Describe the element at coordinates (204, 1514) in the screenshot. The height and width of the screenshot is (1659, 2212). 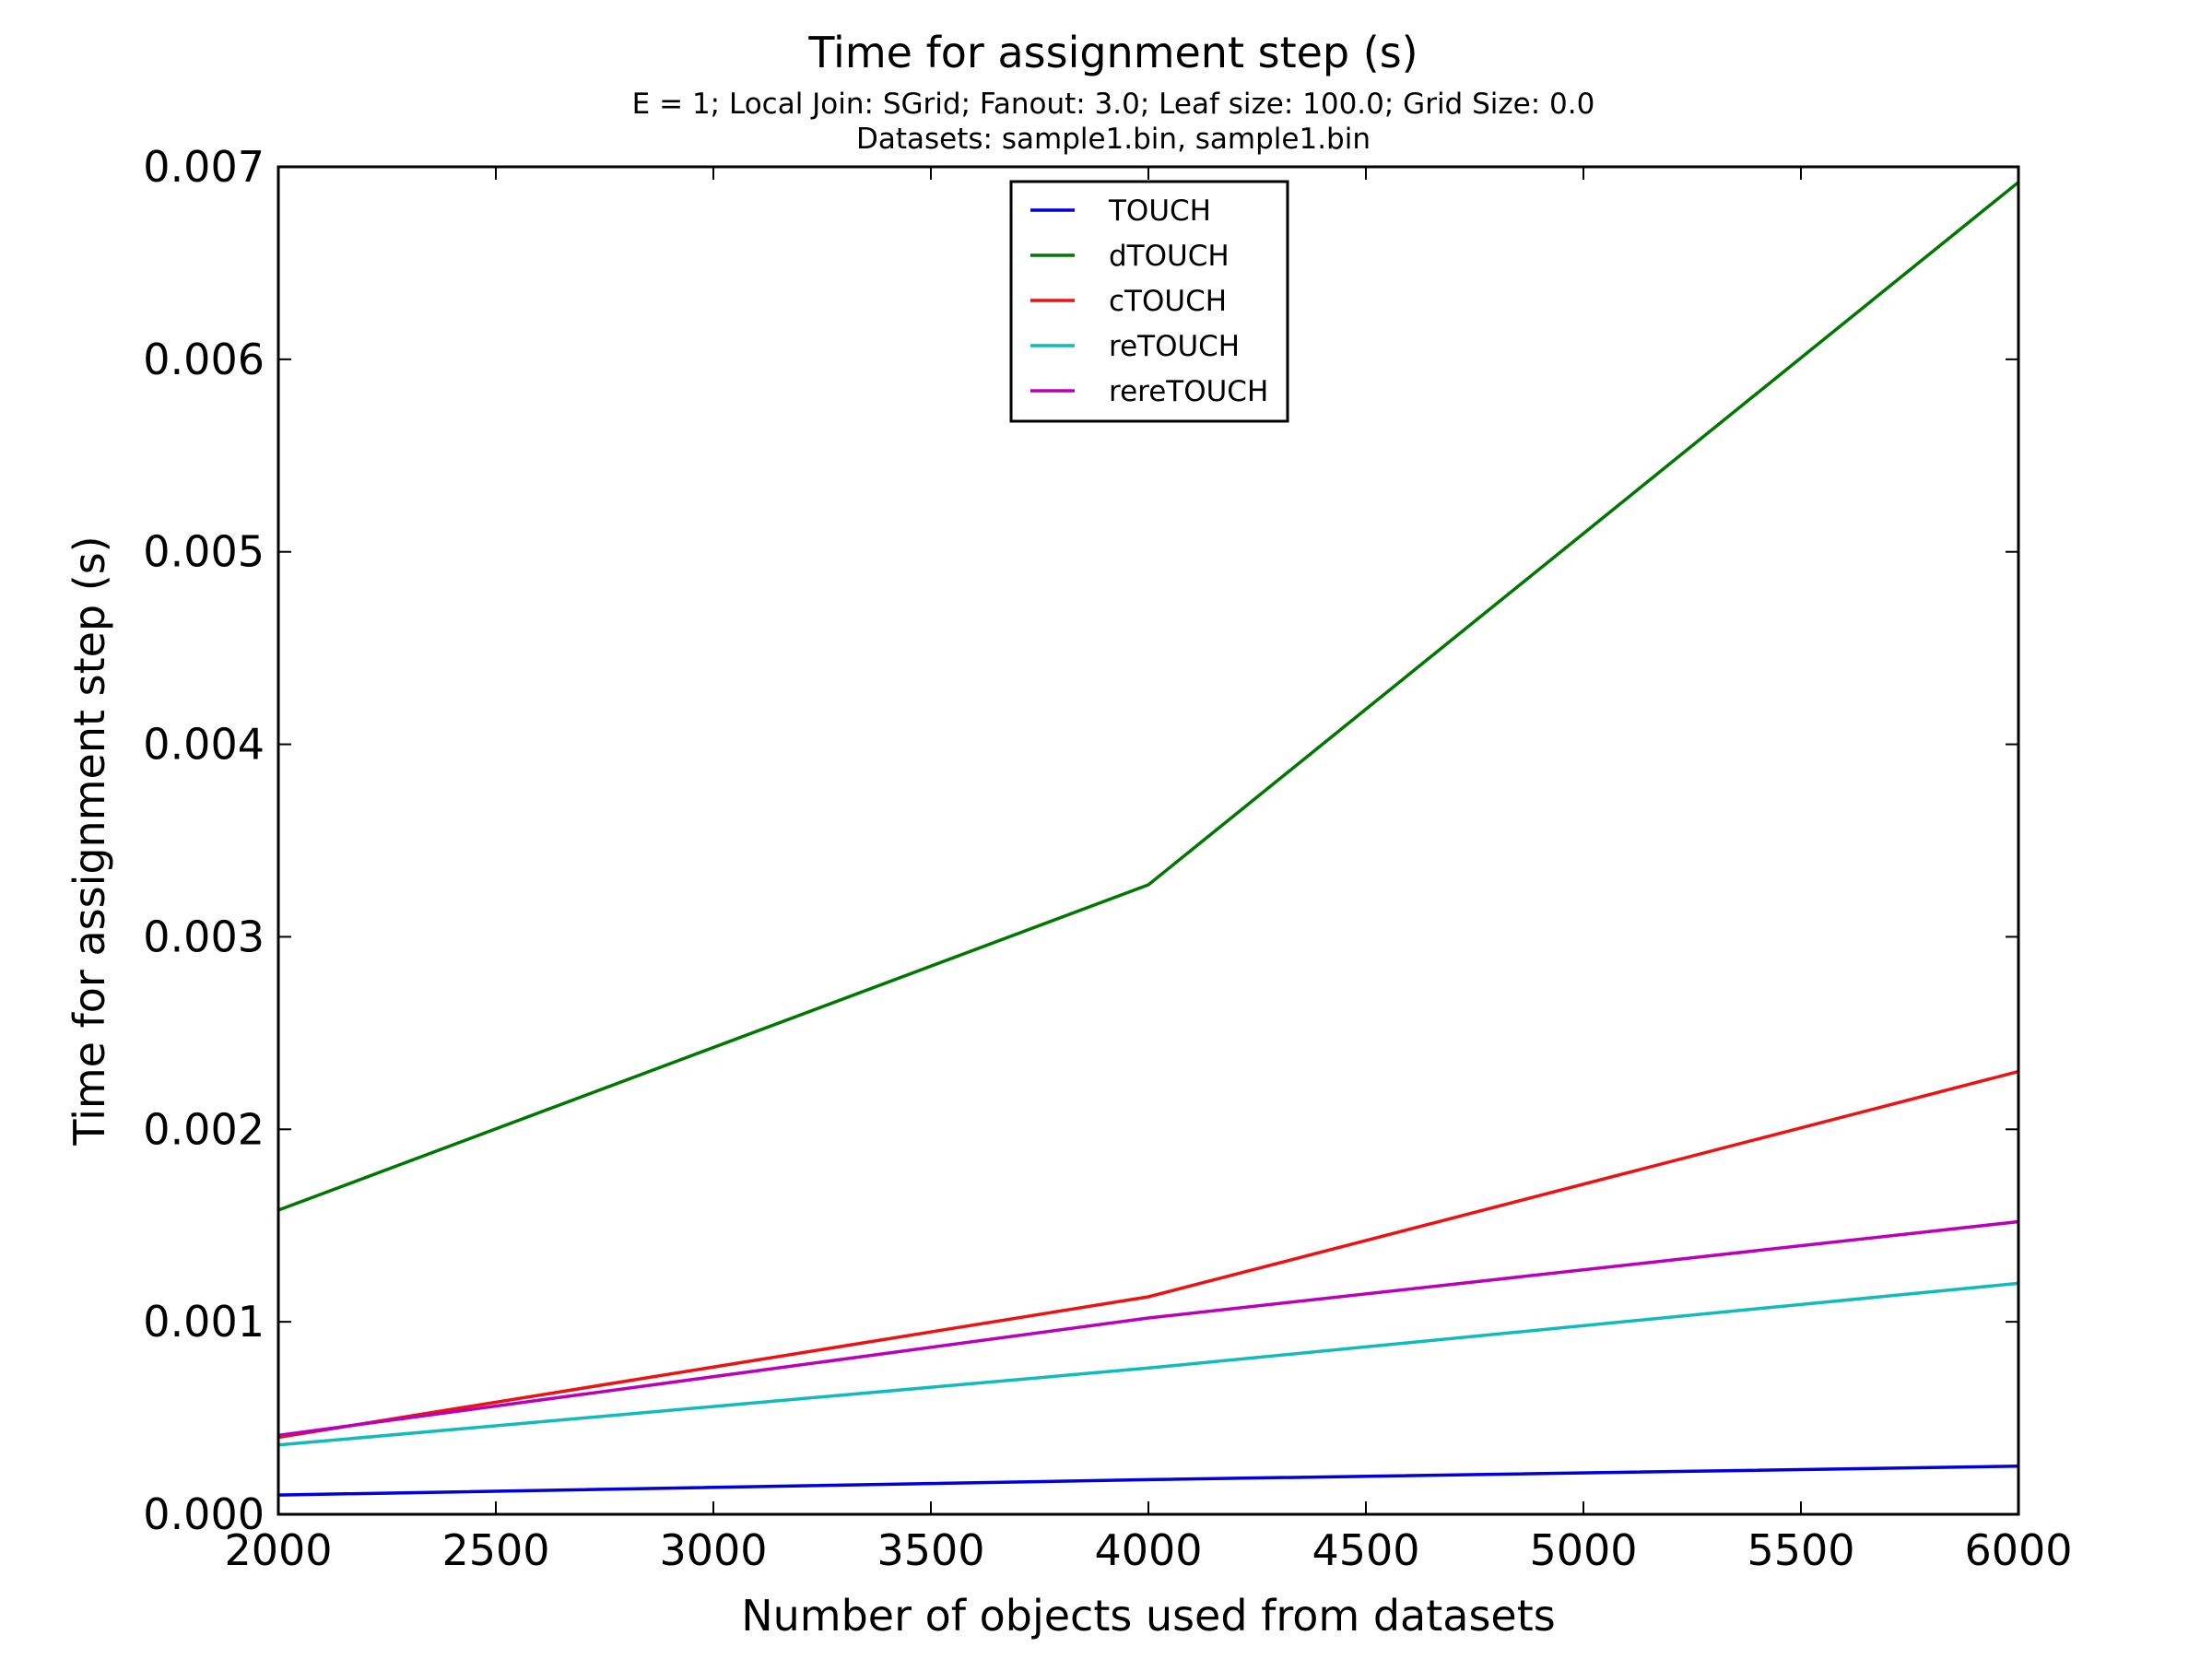
I see `y-tick-label: 0.000` at that location.